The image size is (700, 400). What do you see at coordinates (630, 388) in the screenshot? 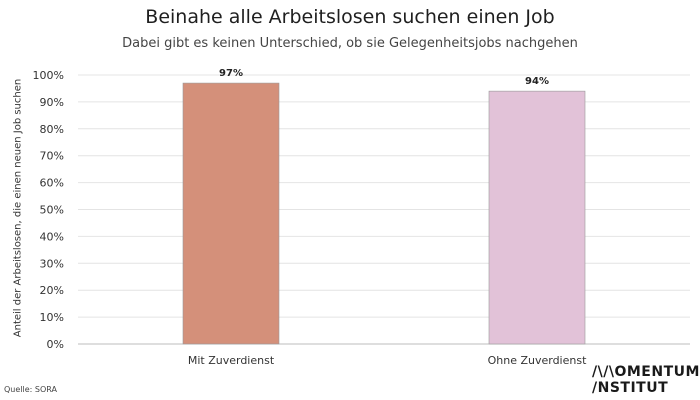
I see `logo-line-2: /NSTITUT` at bounding box center [630, 388].